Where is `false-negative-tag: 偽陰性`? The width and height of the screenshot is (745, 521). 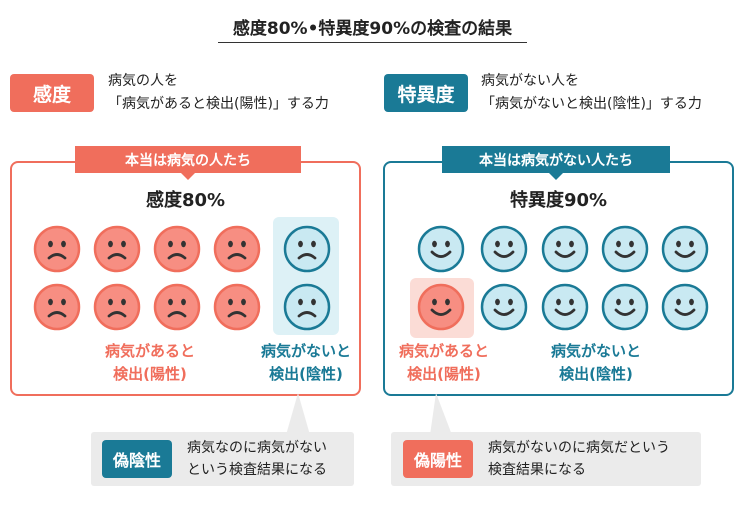
false-negative-tag: 偽陰性 is located at coordinates (137, 459).